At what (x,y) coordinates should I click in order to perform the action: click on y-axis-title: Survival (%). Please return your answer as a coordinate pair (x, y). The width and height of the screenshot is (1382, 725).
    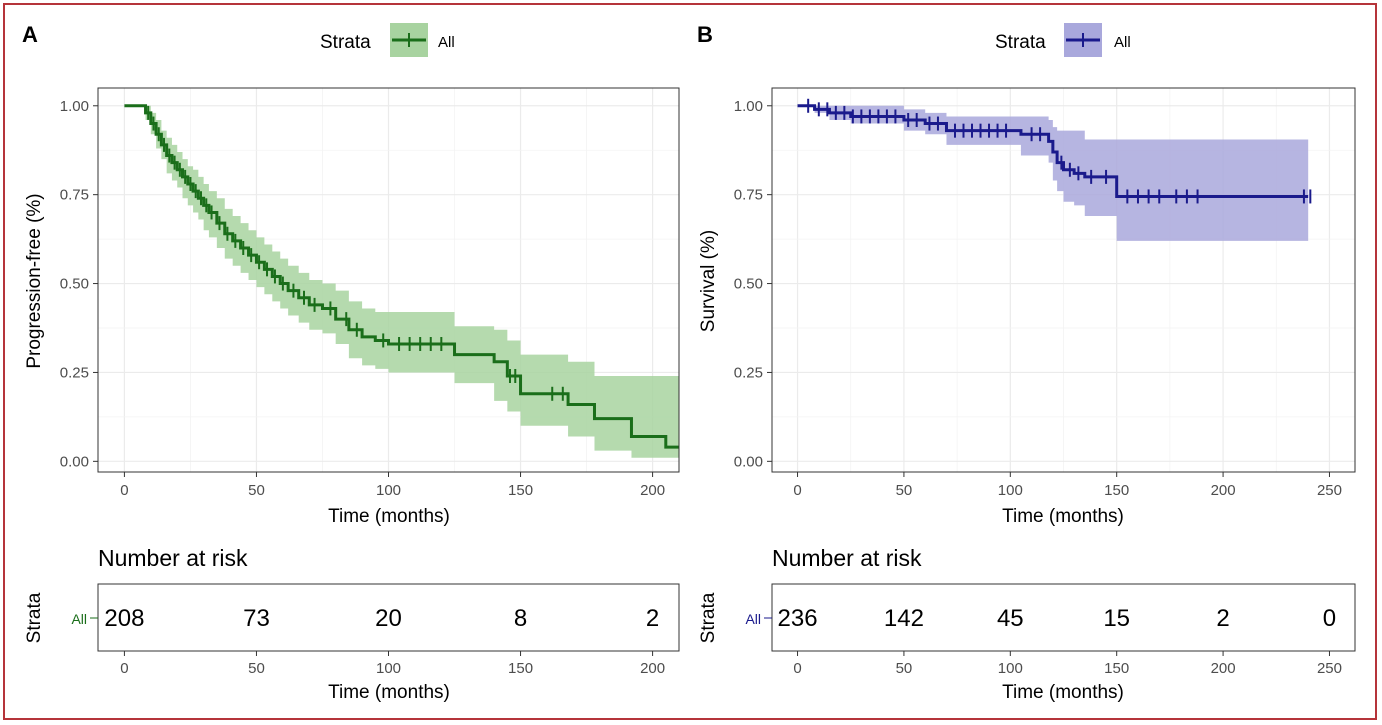
    Looking at the image, I should click on (708, 281).